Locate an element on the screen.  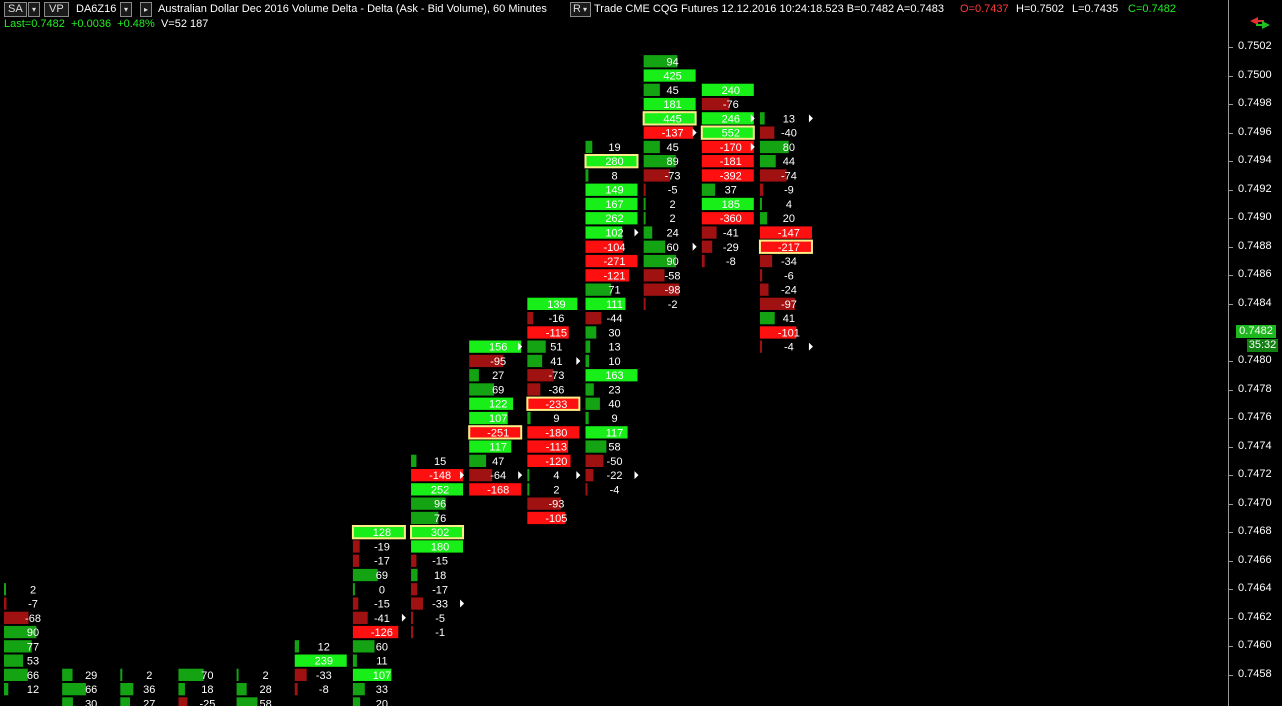
delta-label: 111 is located at coordinates (614, 305).